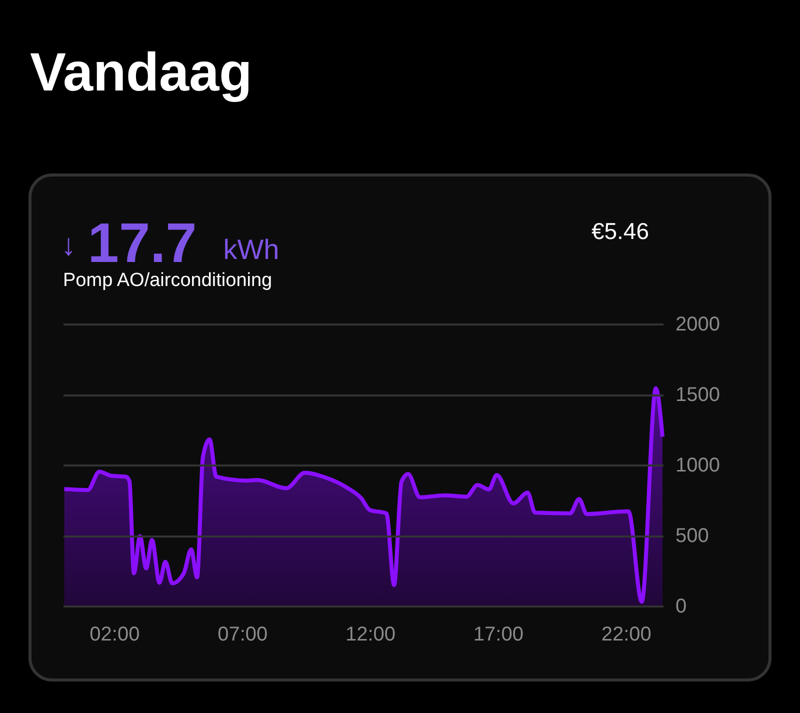  Describe the element at coordinates (626, 635) in the screenshot. I see `x-tick-label: 22:00` at that location.